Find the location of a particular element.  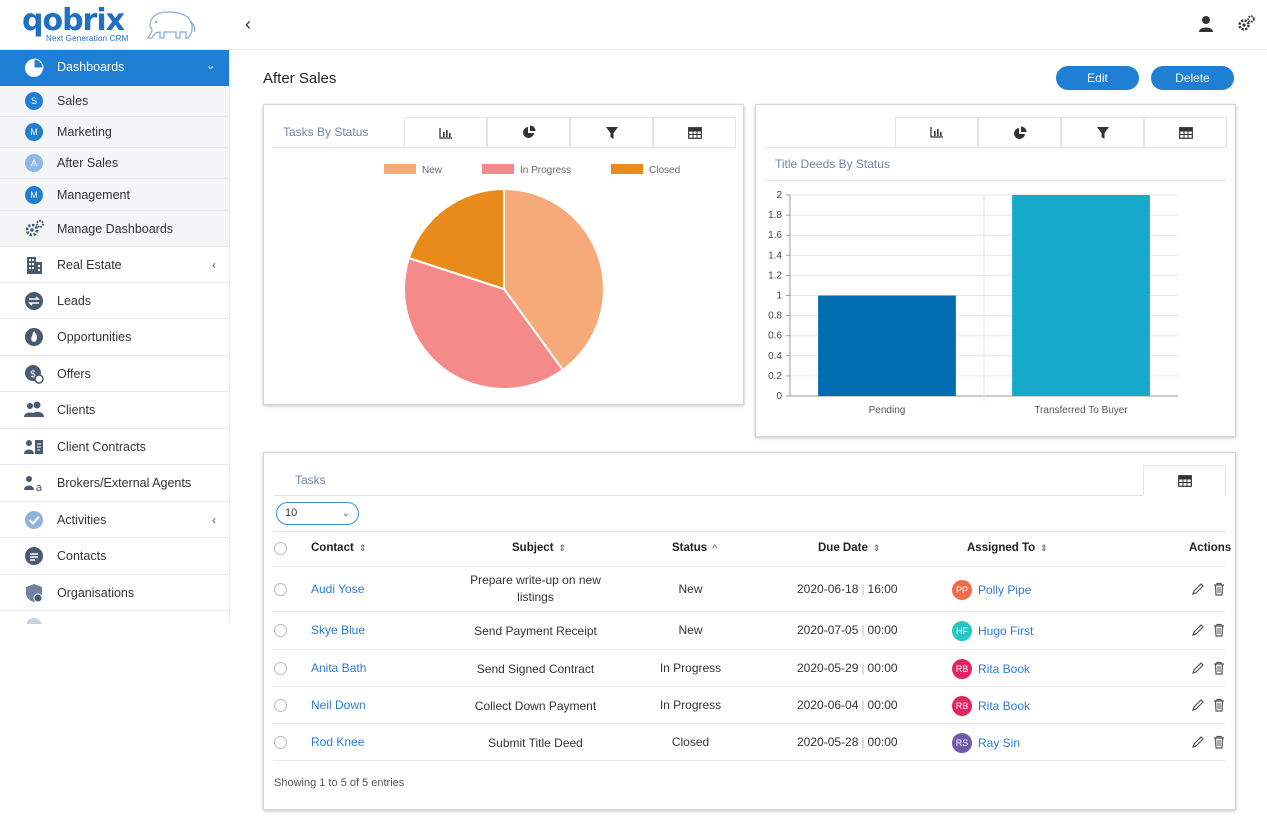

building-icon is located at coordinates (34, 265).